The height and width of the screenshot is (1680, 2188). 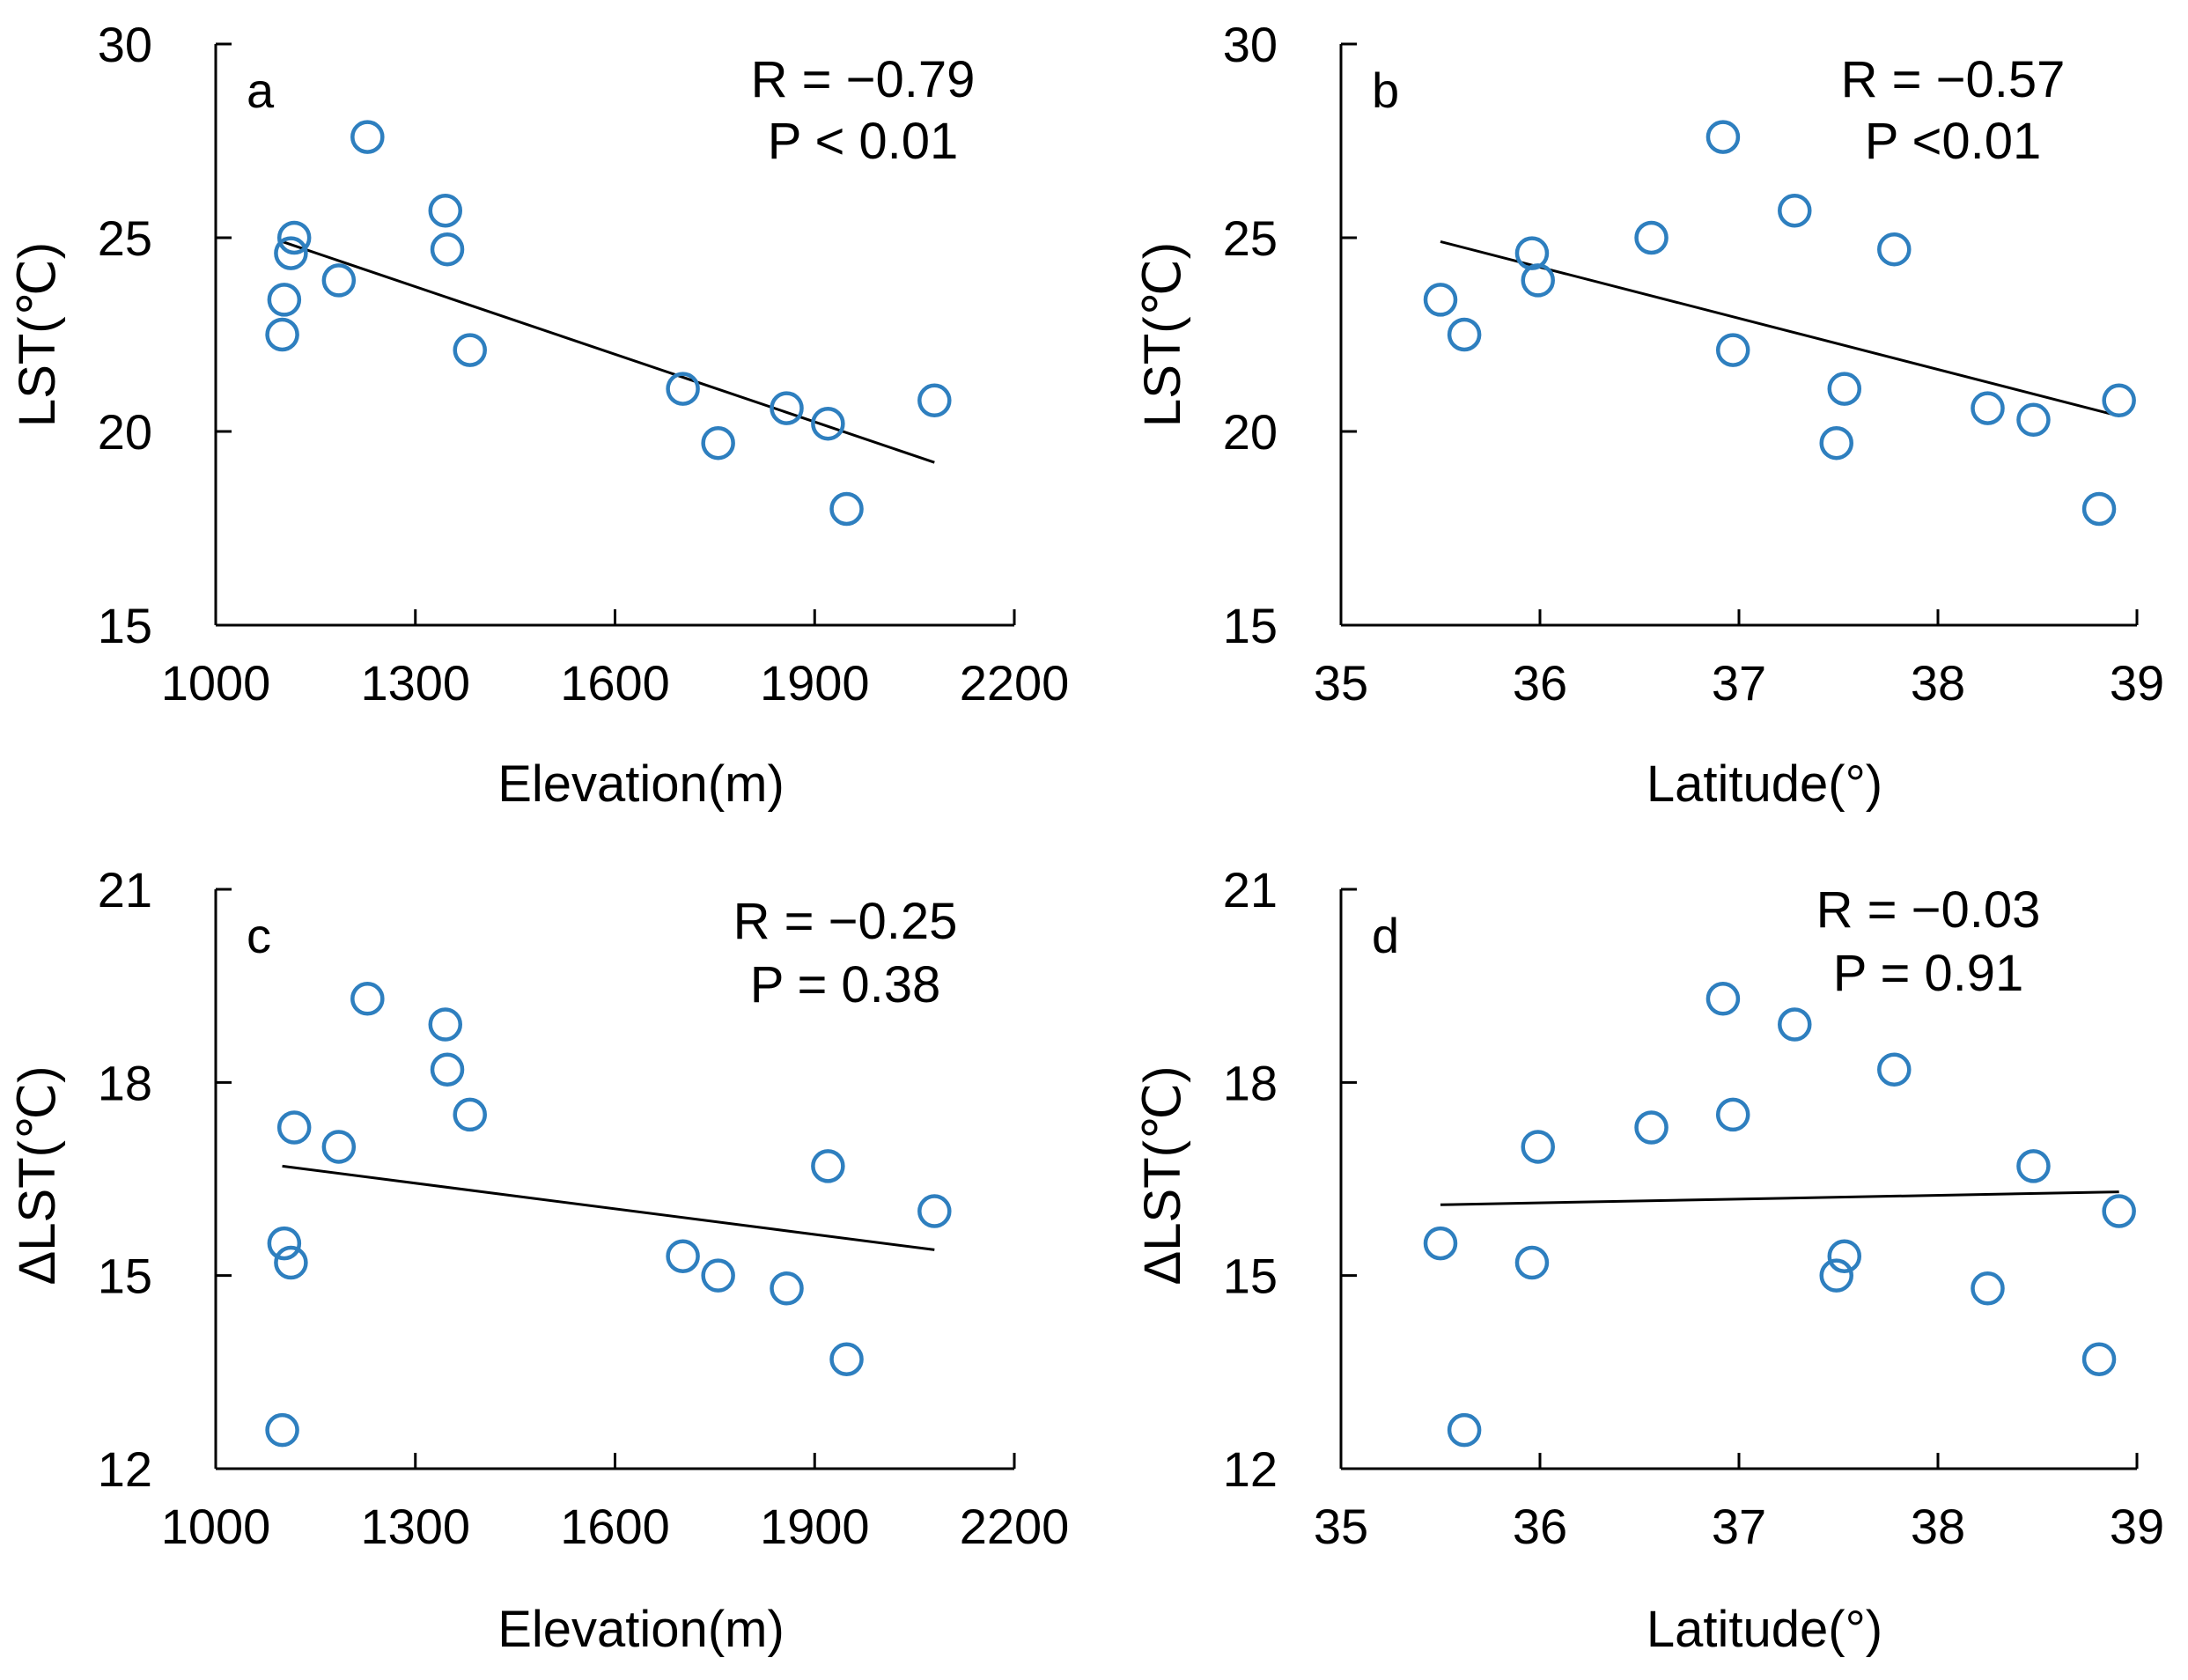 What do you see at coordinates (1015, 683) in the screenshot?
I see `panel-a-x-tick-label: 2200` at bounding box center [1015, 683].